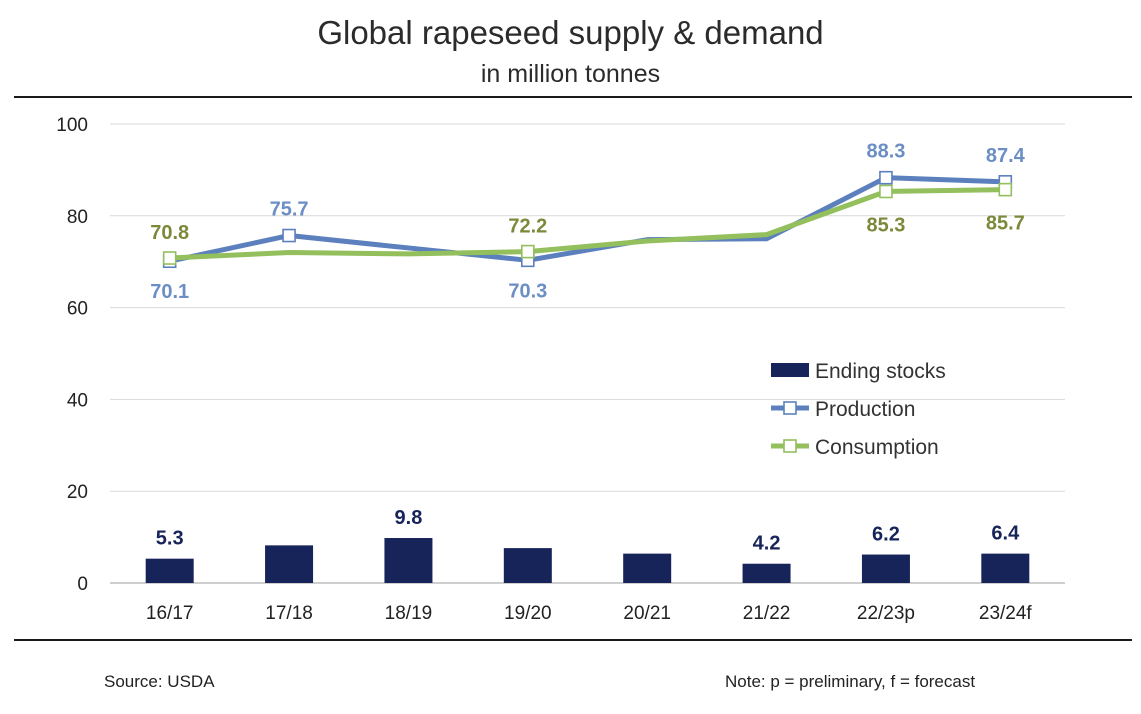 Image resolution: width=1141 pixels, height=714 pixels. Describe the element at coordinates (527, 227) in the screenshot. I see `consumption-data-label: 72.2` at that location.